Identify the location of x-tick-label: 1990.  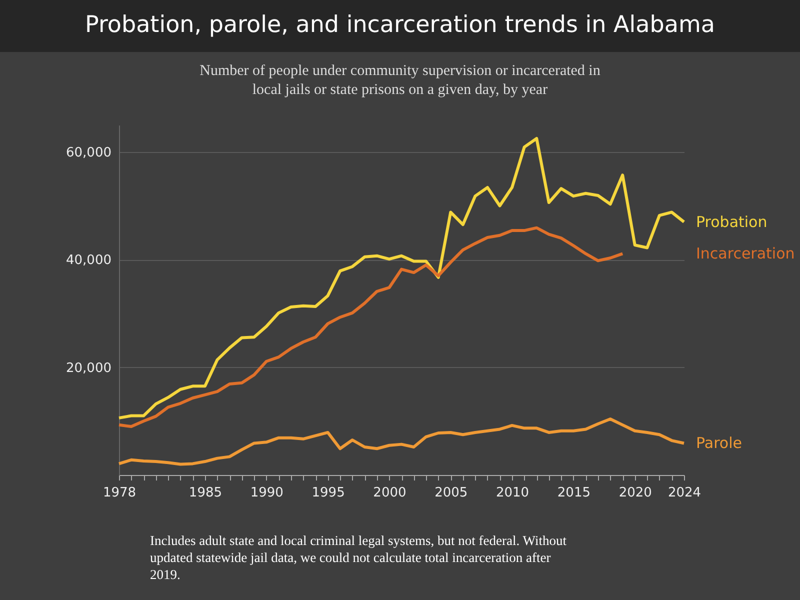
(267, 493).